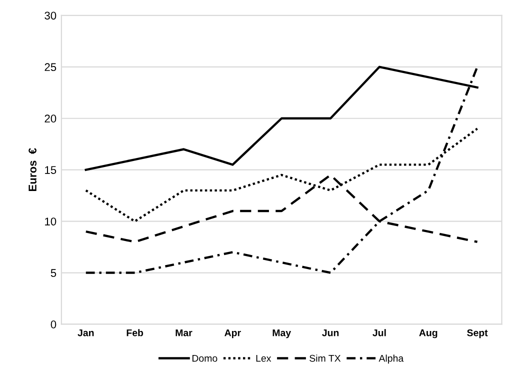 The width and height of the screenshot is (512, 386). I want to click on x-tick-label: Mar, so click(184, 332).